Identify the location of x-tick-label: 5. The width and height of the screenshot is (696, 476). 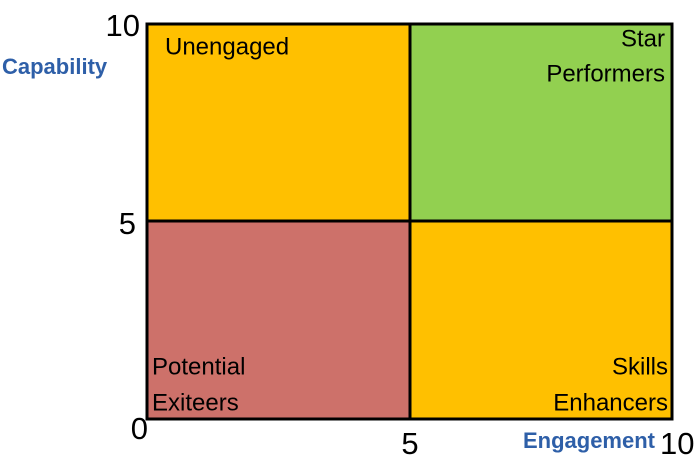
(409, 443).